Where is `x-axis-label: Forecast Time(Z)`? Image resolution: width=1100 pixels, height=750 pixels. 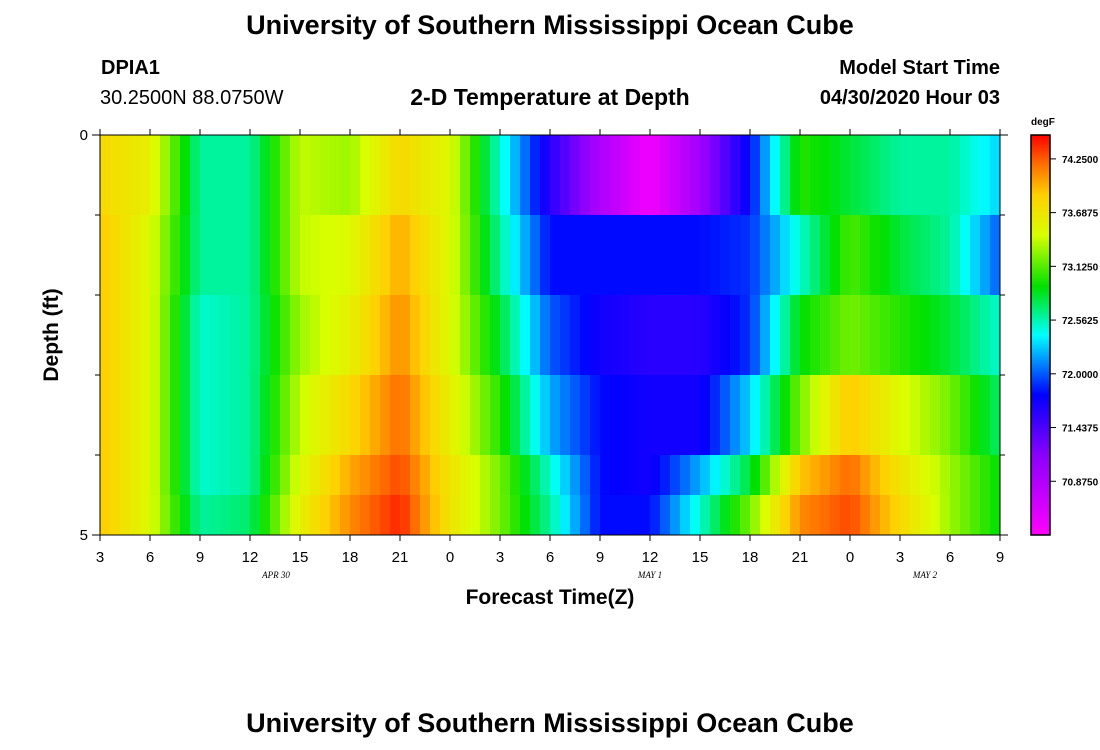 x-axis-label: Forecast Time(Z) is located at coordinates (550, 597).